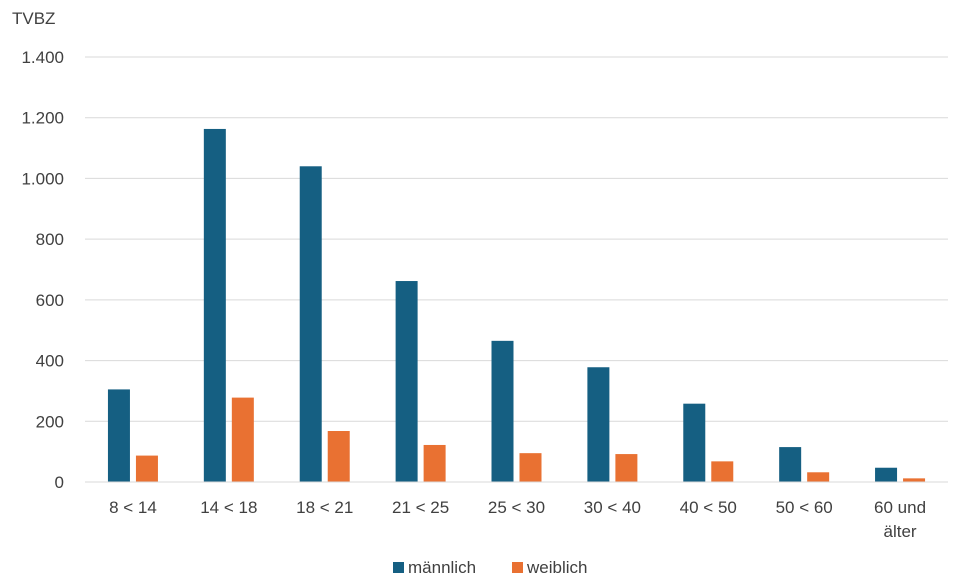 The height and width of the screenshot is (581, 957). What do you see at coordinates (420, 507) in the screenshot?
I see `x-tick-label: 21 < 25` at bounding box center [420, 507].